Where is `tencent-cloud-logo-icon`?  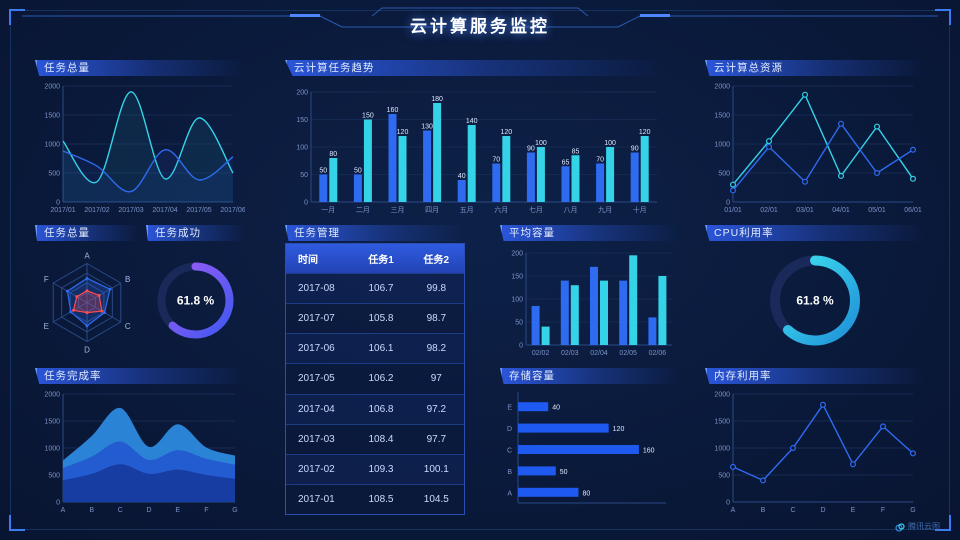 tencent-cloud-logo-icon is located at coordinates (900, 527).